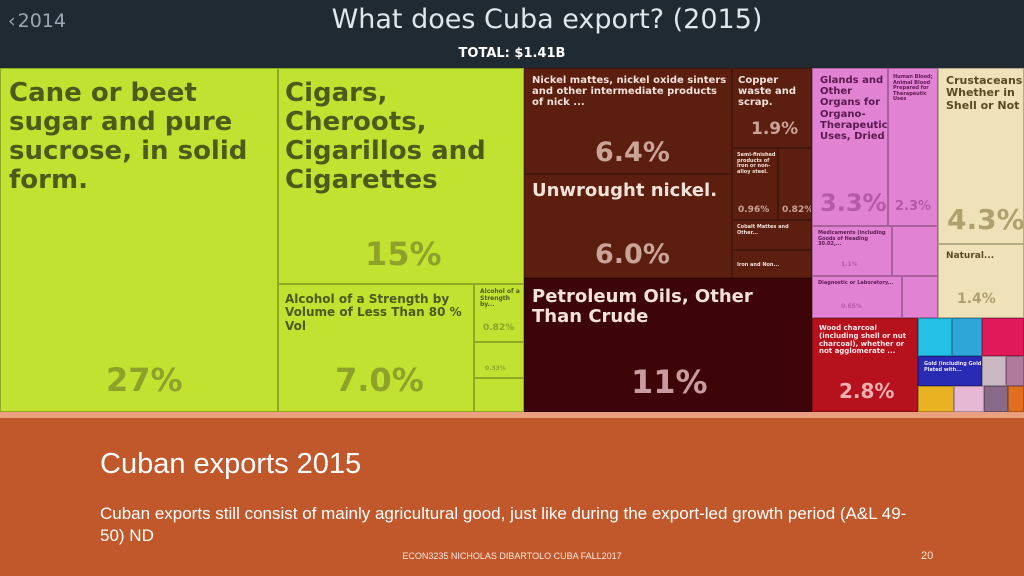 Image resolution: width=1024 pixels, height=576 pixels. I want to click on tile-diagnostic: Diagnostic or Laboratory... 0.65%, so click(857, 297).